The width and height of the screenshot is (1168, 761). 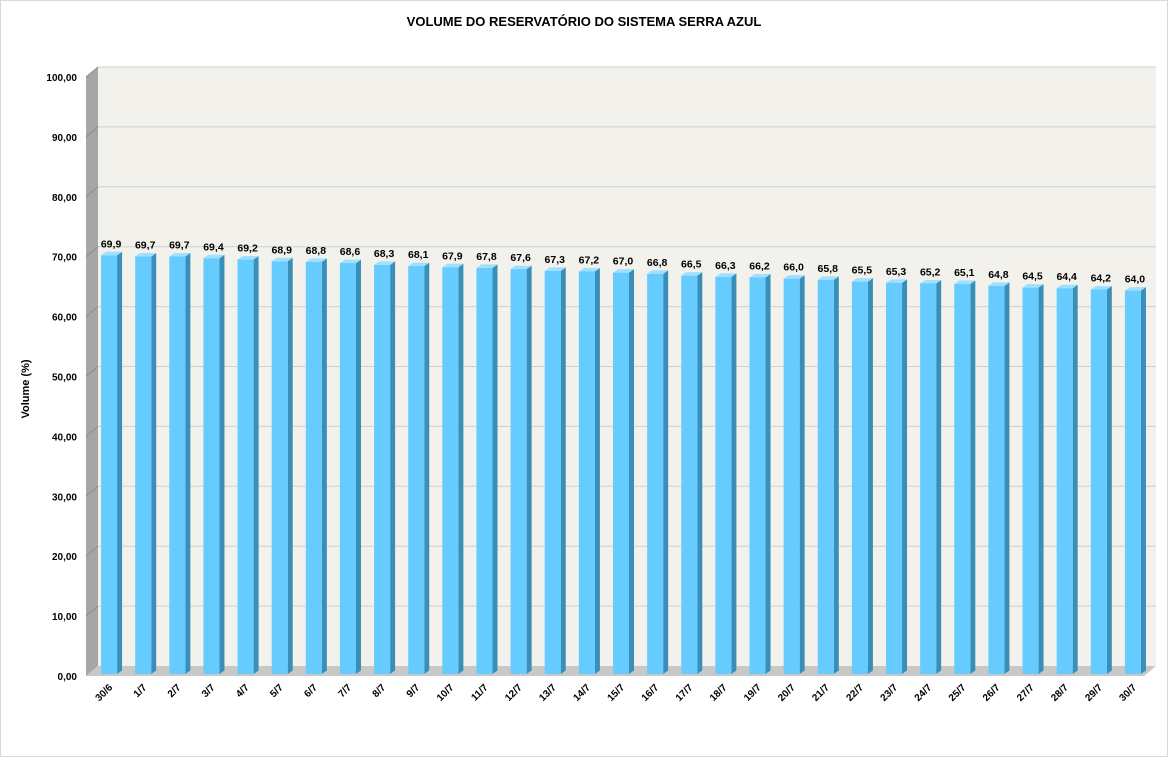 What do you see at coordinates (345, 691) in the screenshot?
I see `x-tick-label: 7/7` at bounding box center [345, 691].